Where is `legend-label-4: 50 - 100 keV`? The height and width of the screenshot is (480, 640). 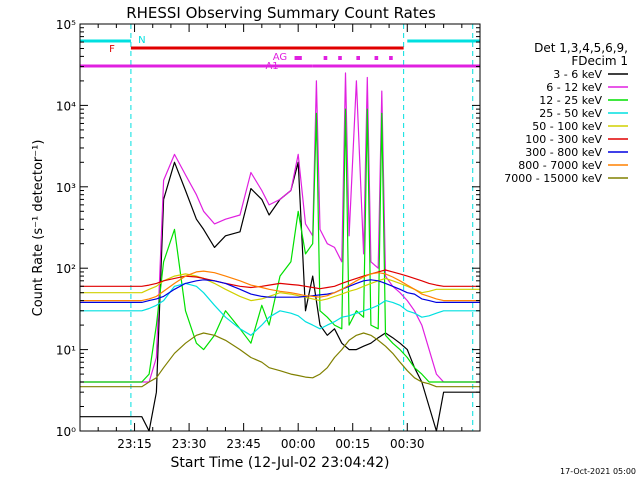
legend-label-4: 50 - 100 keV is located at coordinates (567, 126).